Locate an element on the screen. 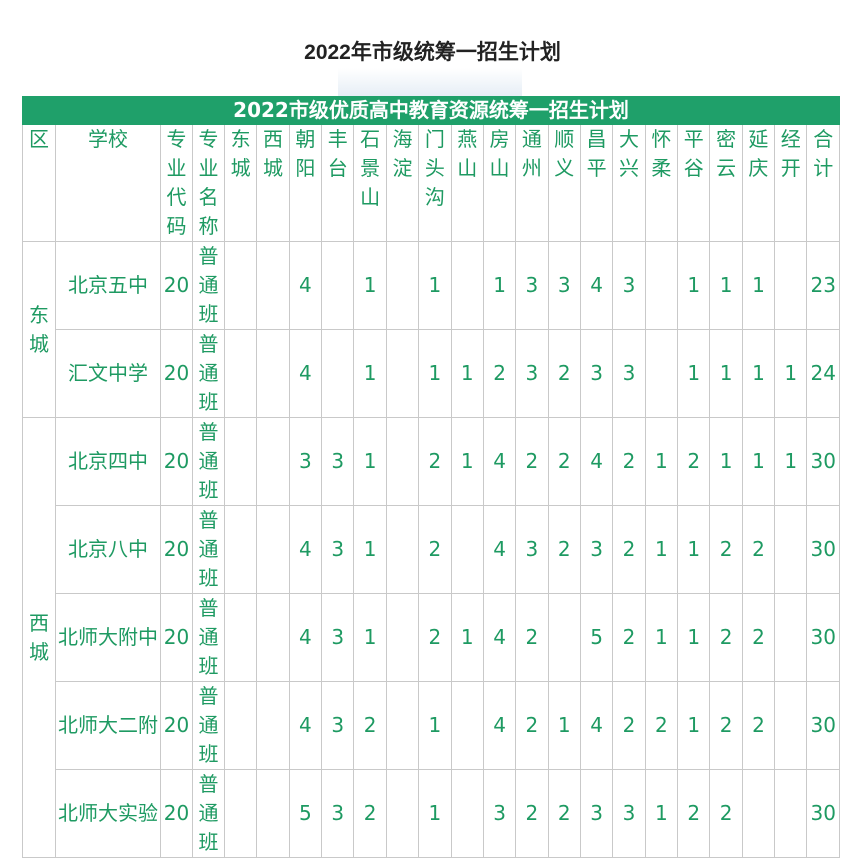  school-cell: 北师大二附 is located at coordinates (108, 725).